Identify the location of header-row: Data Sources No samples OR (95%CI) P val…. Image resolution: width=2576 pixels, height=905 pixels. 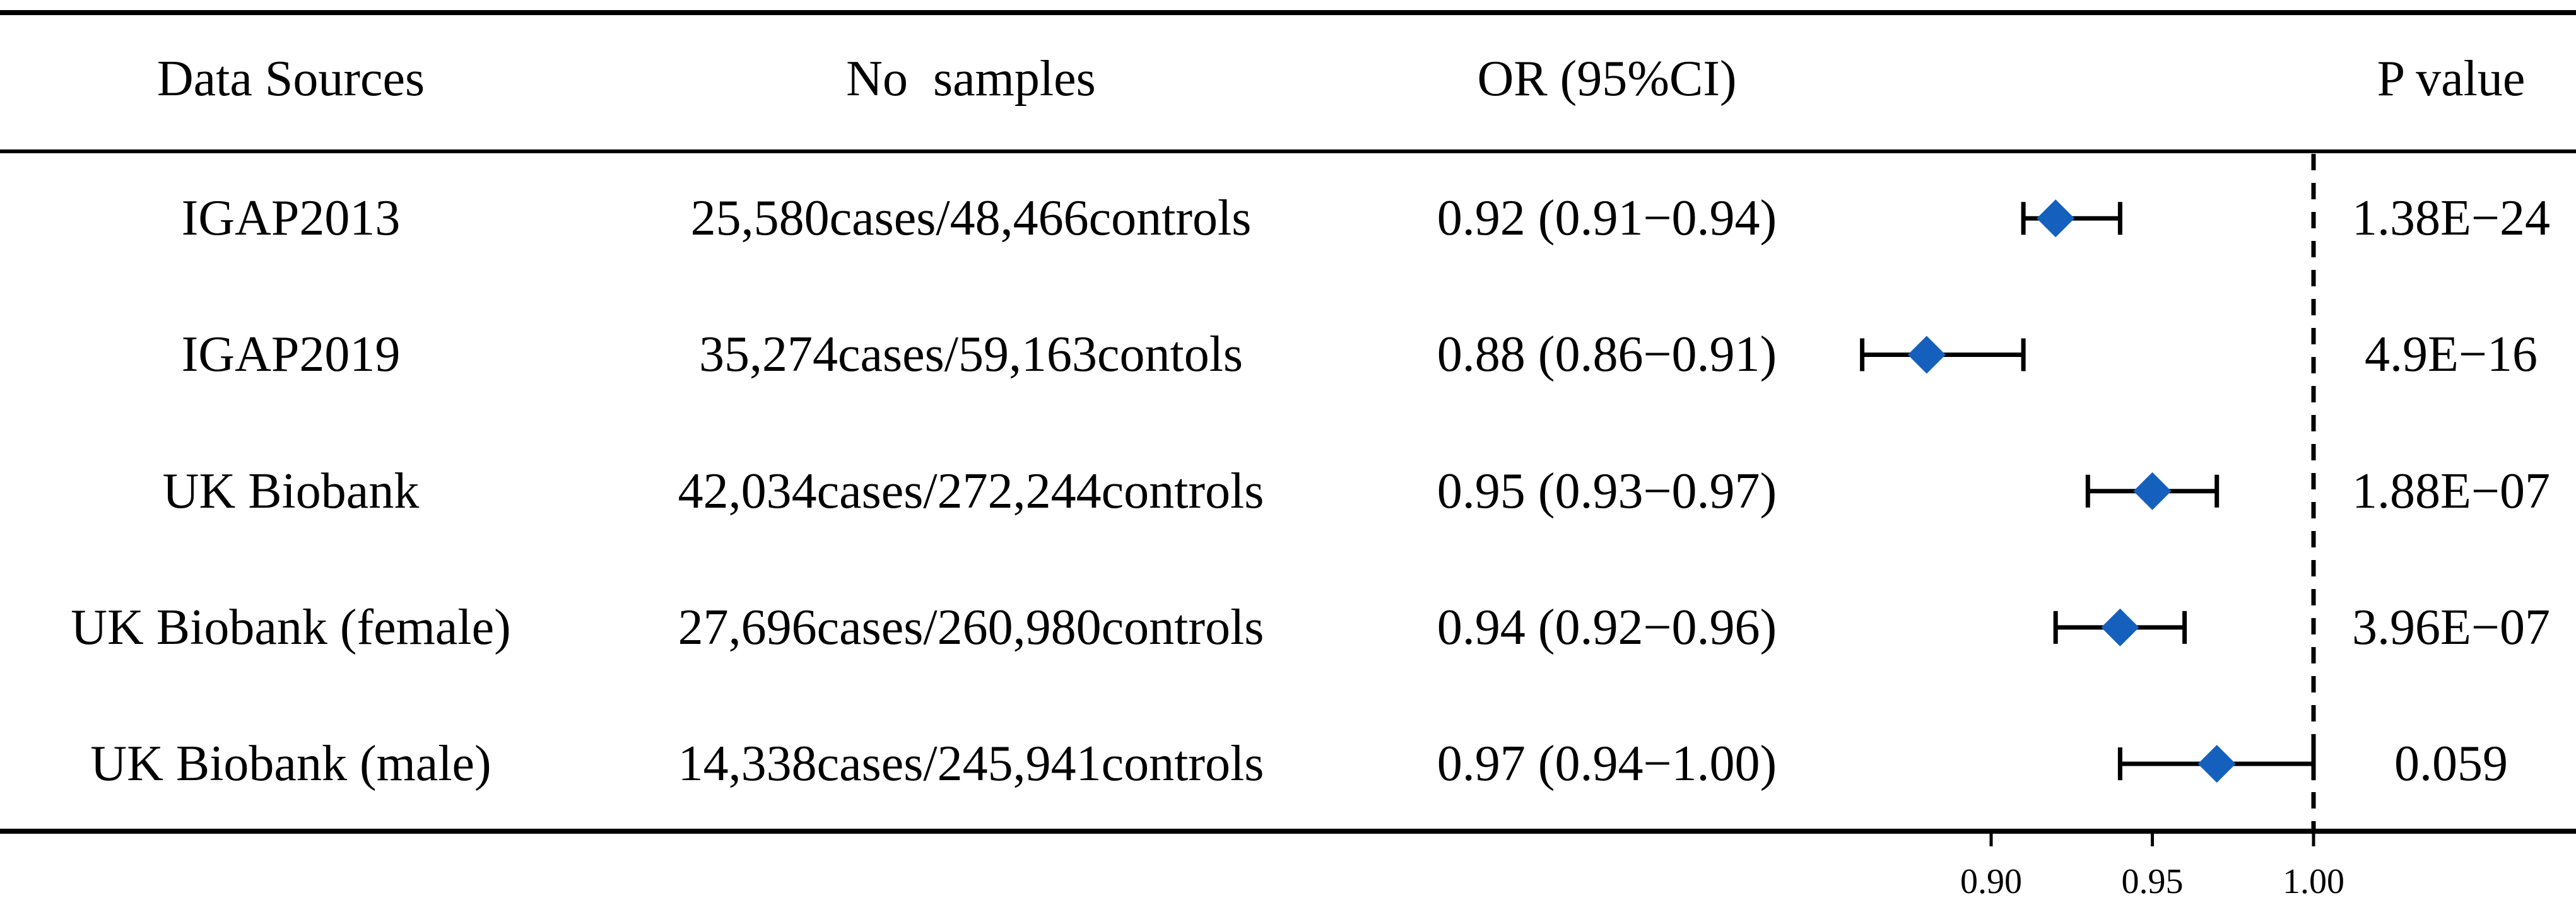
(1342, 79).